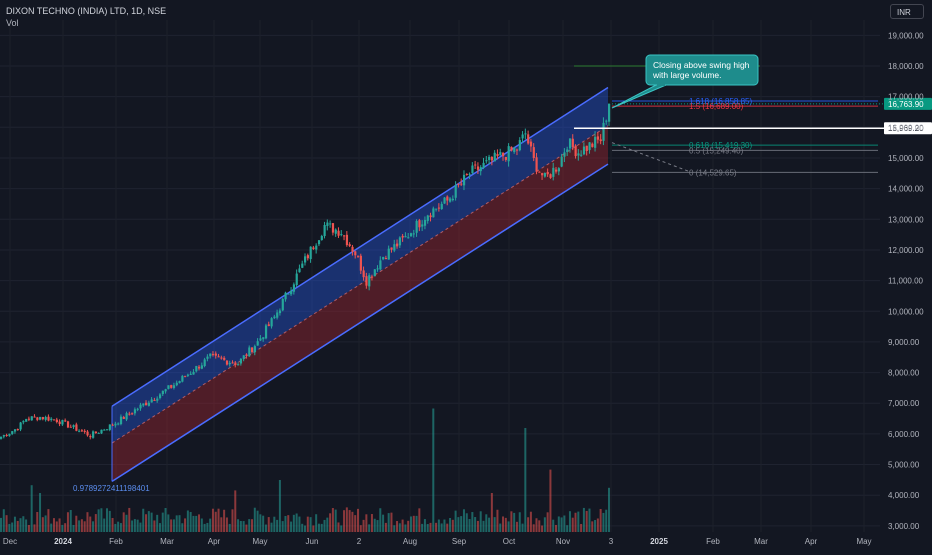 The image size is (932, 555). I want to click on symbol-title: DIXON TECHNO (INDIA) LTD, 1D, NSE, so click(86, 11).